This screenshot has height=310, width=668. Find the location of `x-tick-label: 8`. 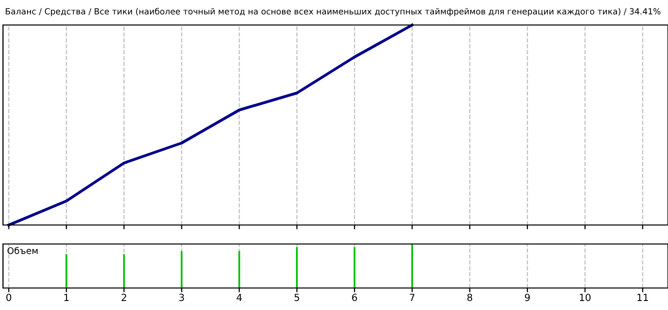

x-tick-label: 8 is located at coordinates (469, 298).